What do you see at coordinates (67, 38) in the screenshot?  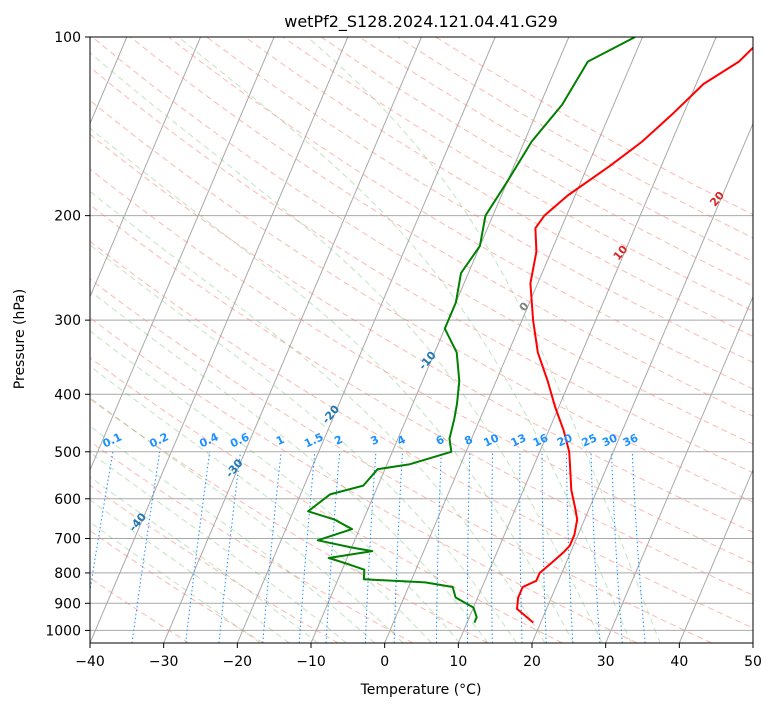 I see `y-tick-label: 100` at bounding box center [67, 38].